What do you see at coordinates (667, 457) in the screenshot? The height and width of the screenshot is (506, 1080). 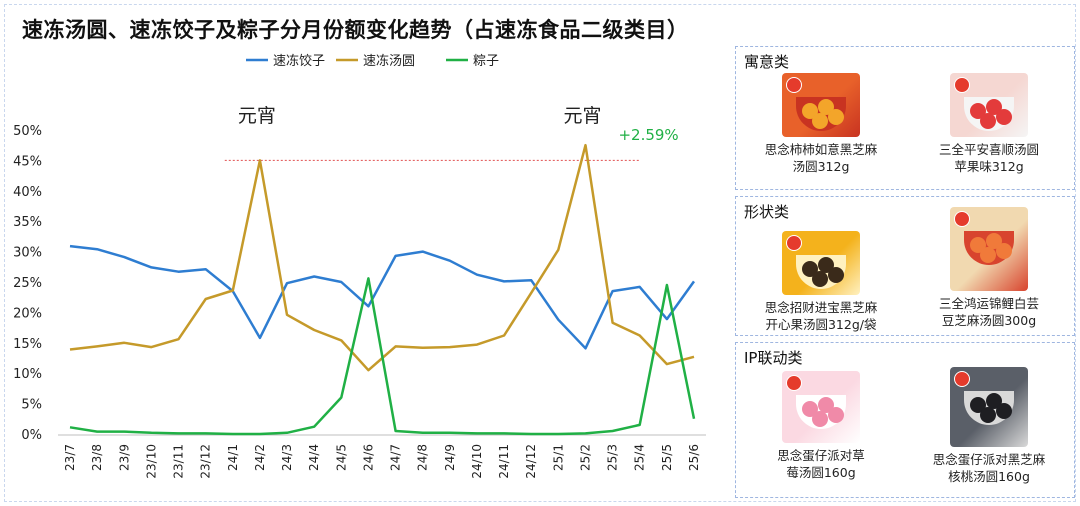 I see `x-tick-label: 25/5` at bounding box center [667, 457].